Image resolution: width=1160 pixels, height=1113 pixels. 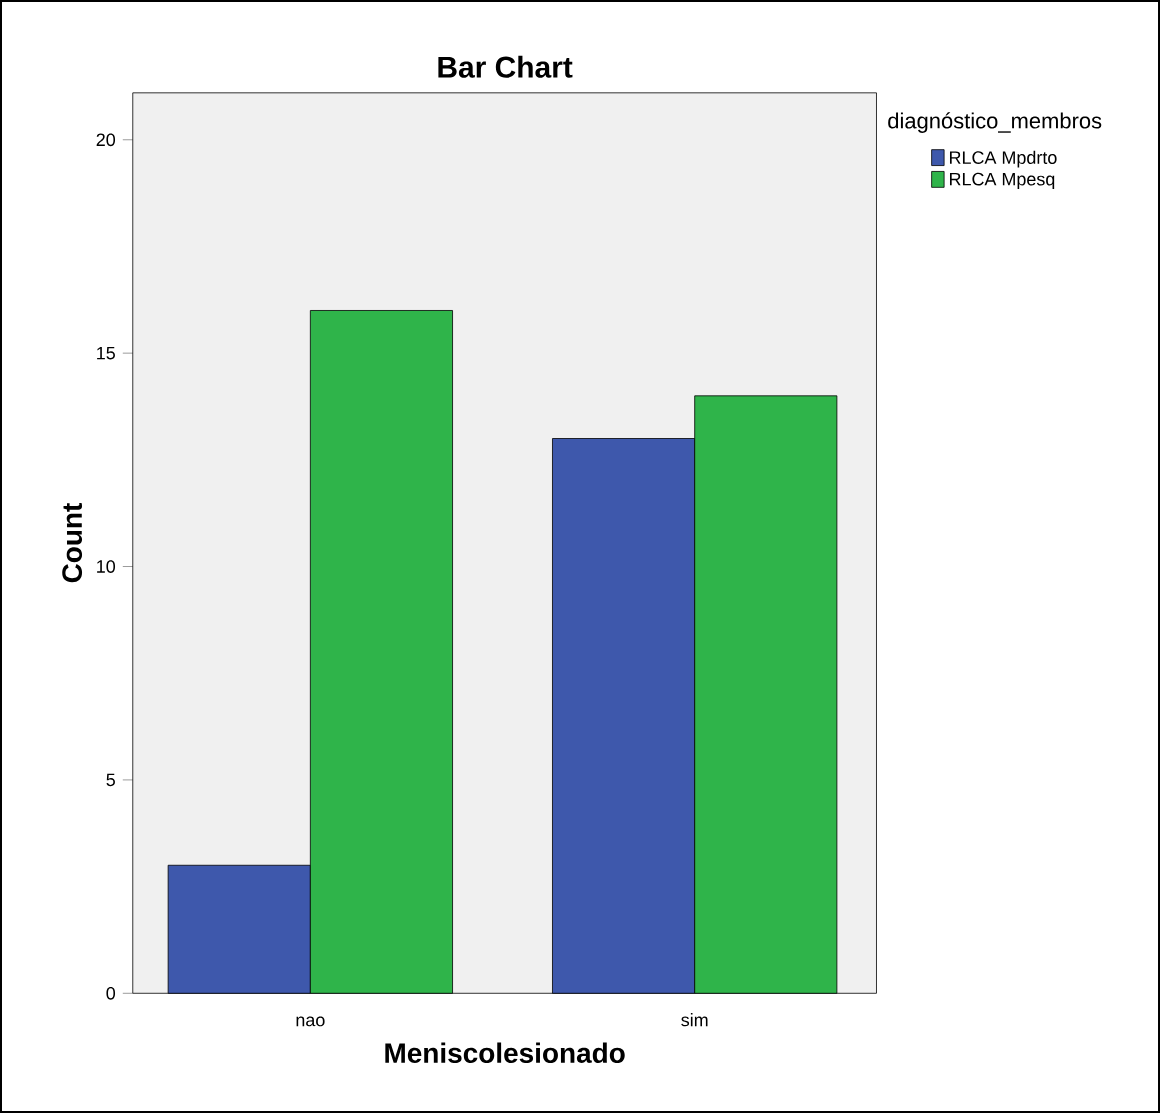 I want to click on x-tick-label: sim, so click(x=694, y=1020).